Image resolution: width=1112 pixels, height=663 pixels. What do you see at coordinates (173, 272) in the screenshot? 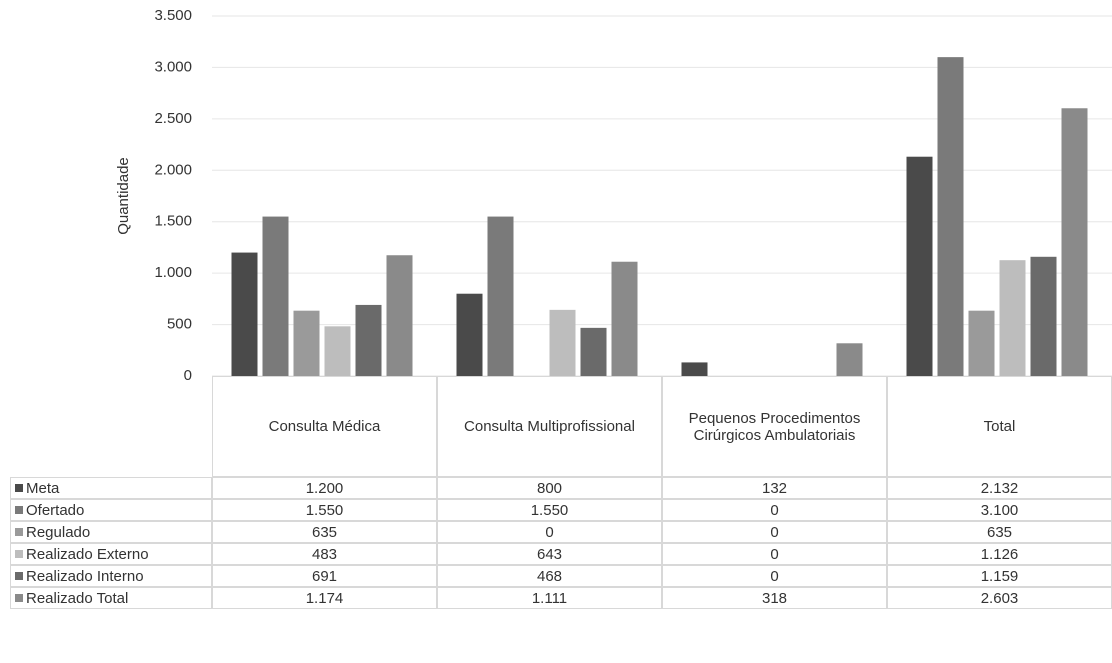
I see `y-tick-label: 1.000` at bounding box center [173, 272].